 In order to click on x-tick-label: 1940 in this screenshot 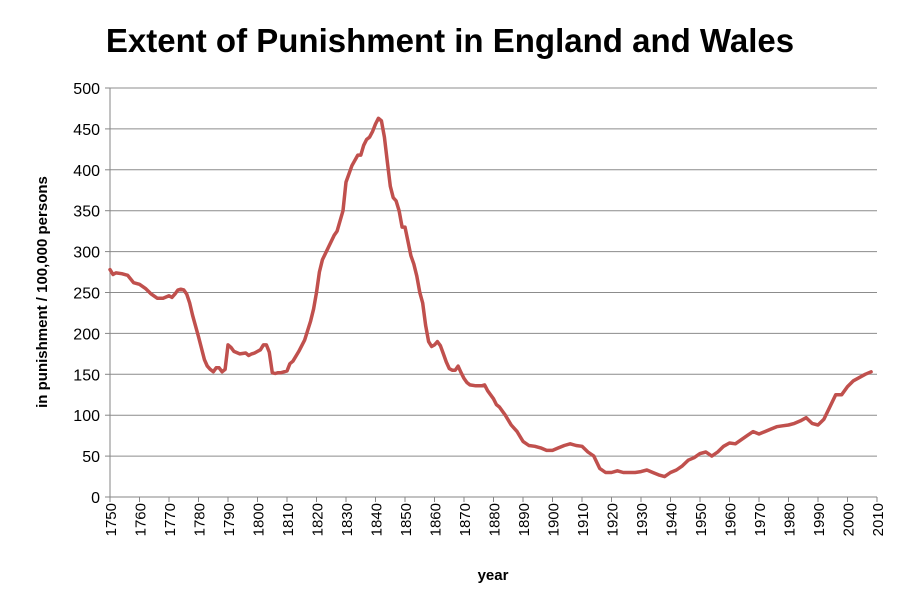, I will do `click(672, 519)`.